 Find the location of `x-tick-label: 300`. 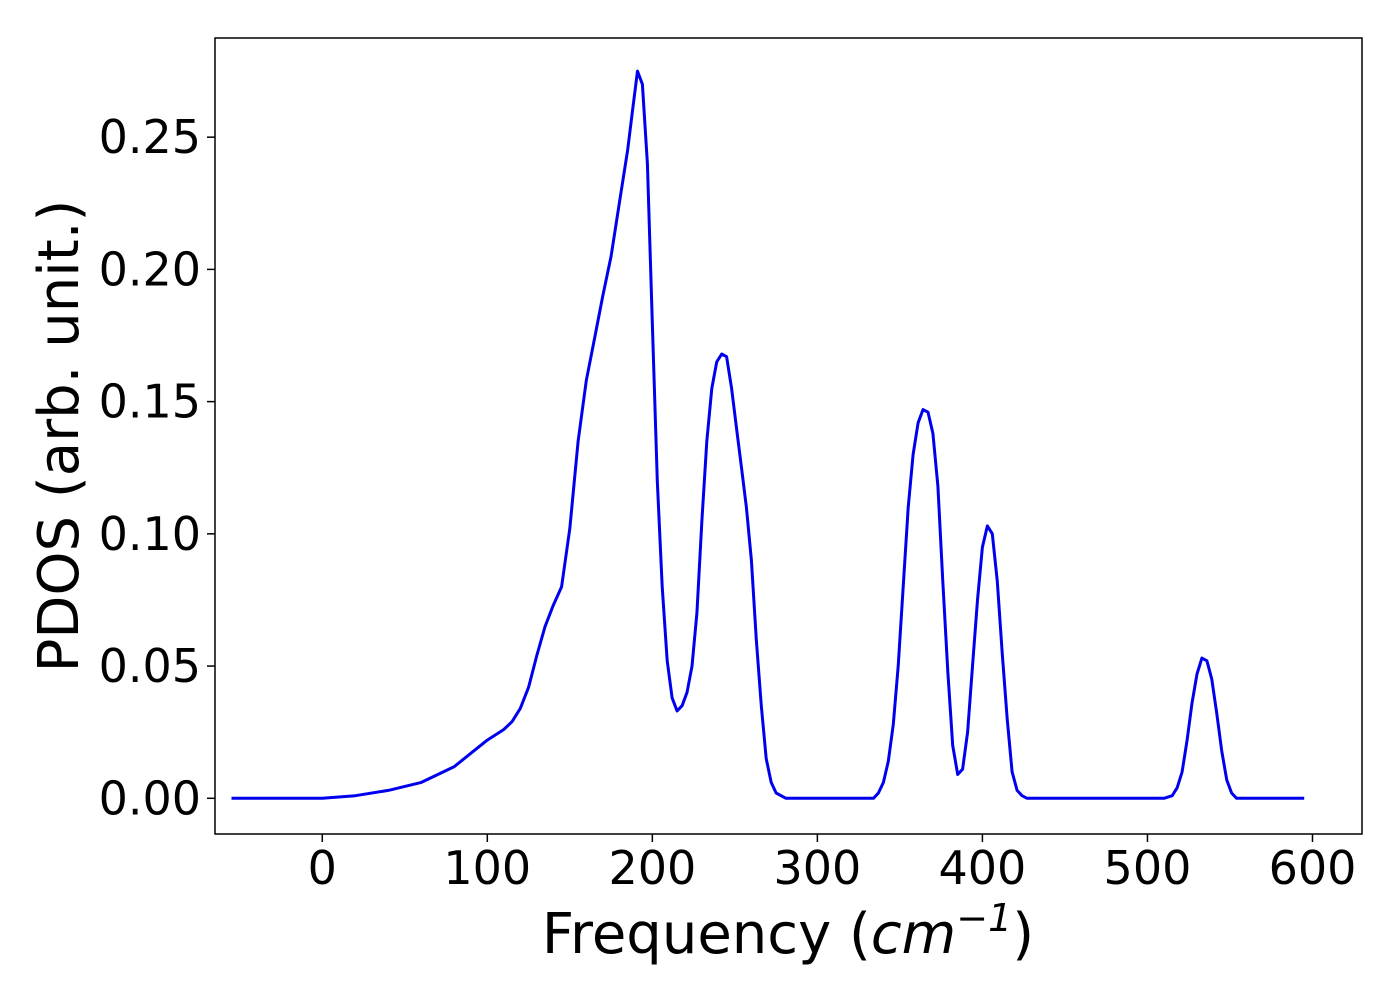

x-tick-label: 300 is located at coordinates (817, 868).